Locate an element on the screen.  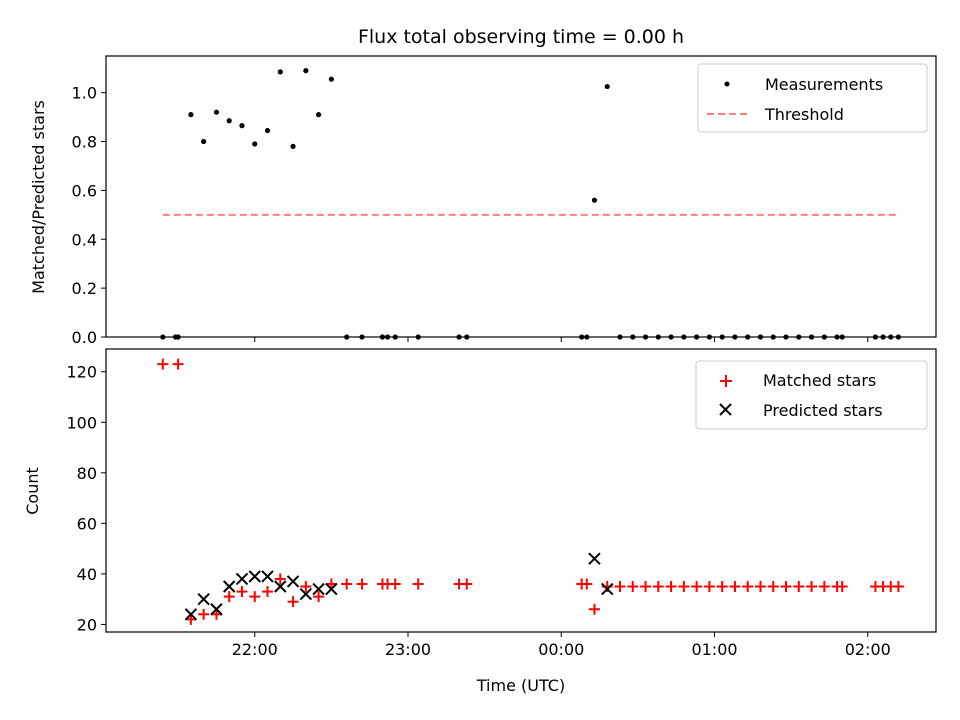
legend-marker-matched-stars is located at coordinates (726, 381).